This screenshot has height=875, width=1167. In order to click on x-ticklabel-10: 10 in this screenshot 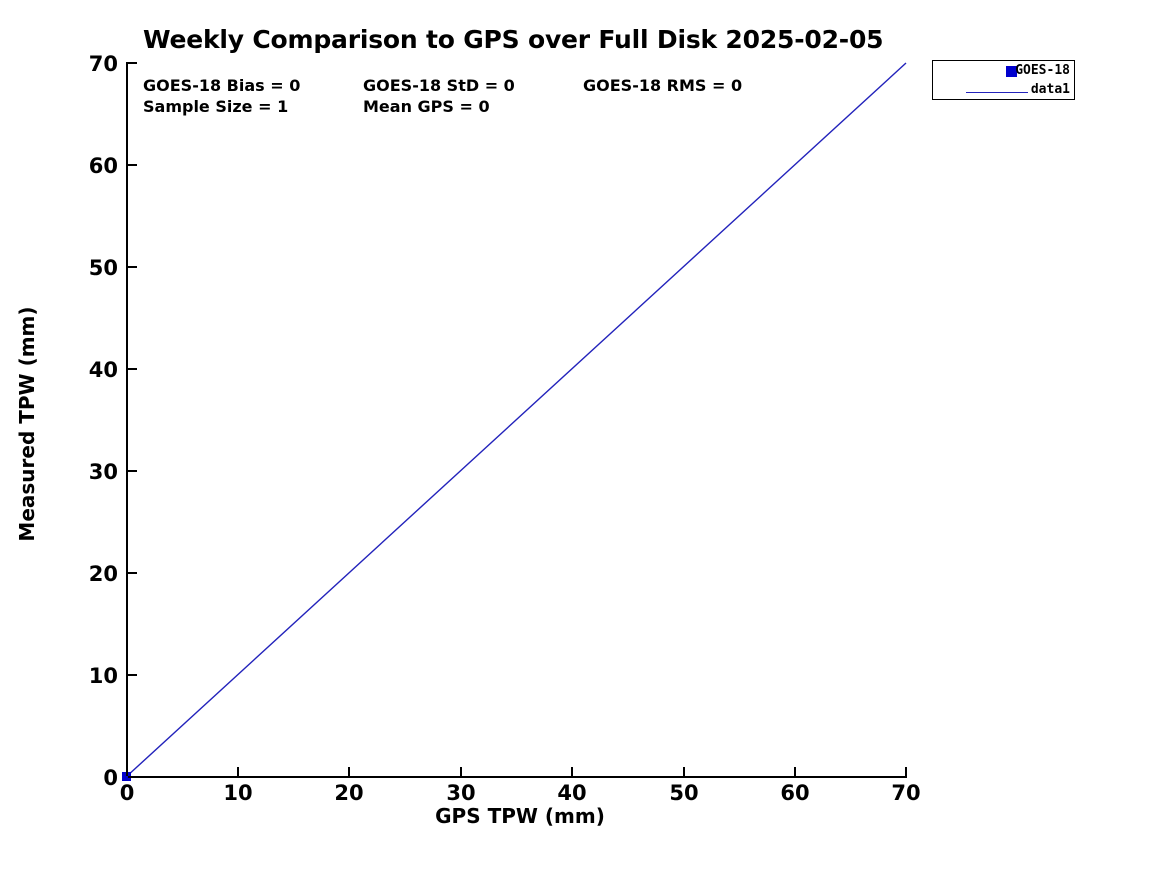, I will do `click(238, 793)`.